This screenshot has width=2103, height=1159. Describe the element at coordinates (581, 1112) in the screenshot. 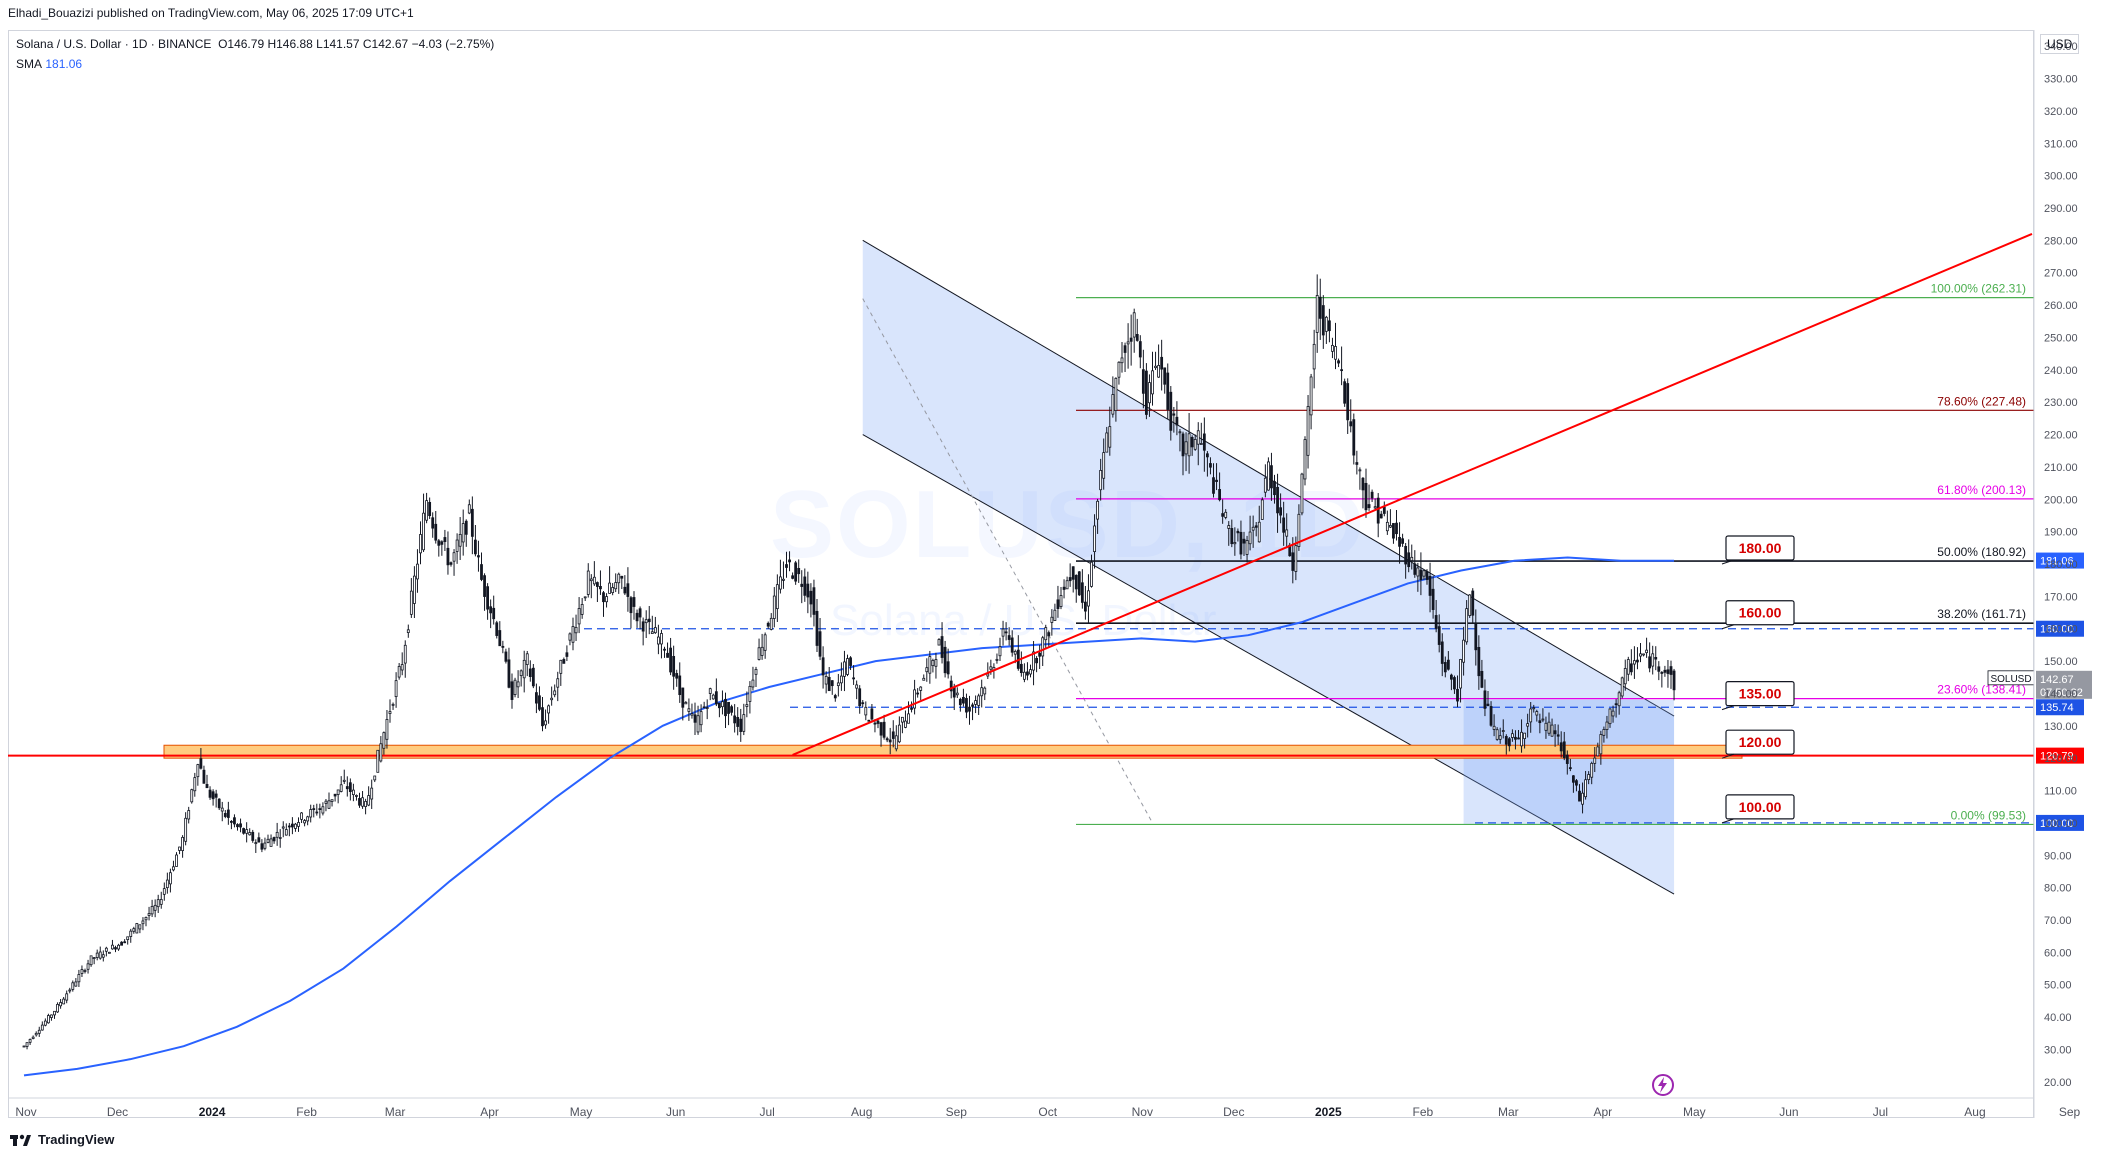

I see `x-tick-label: May` at that location.